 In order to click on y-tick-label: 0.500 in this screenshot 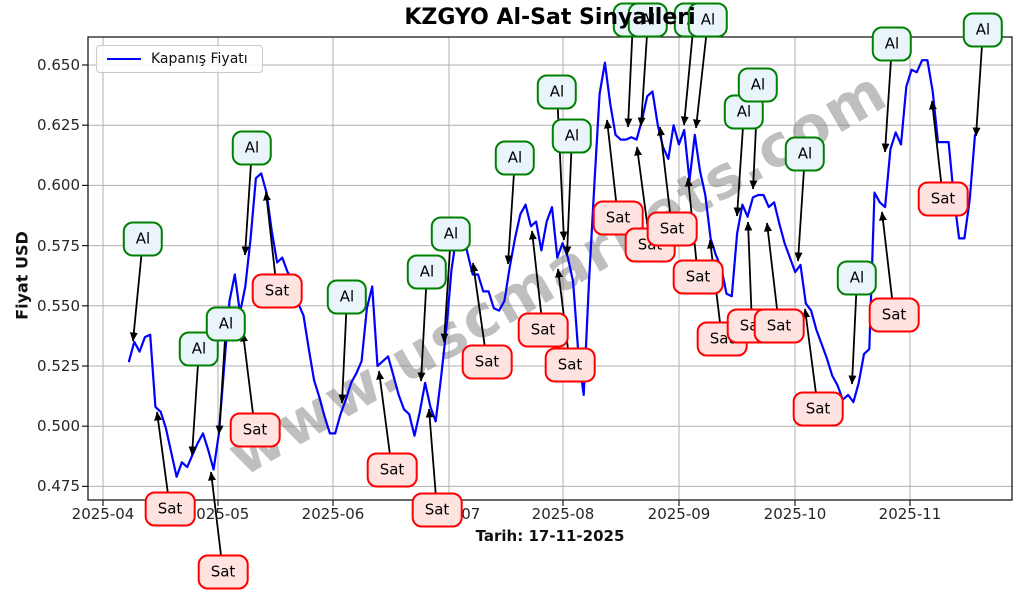, I will do `click(58, 426)`.